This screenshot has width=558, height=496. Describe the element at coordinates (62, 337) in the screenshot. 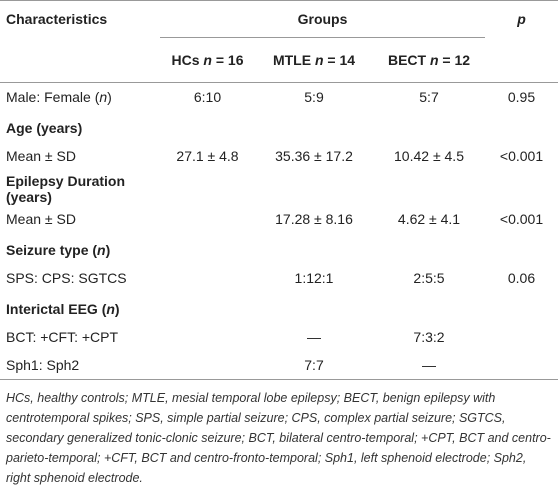

I see `text-segment: BCT: +CFT: +CPT` at that location.